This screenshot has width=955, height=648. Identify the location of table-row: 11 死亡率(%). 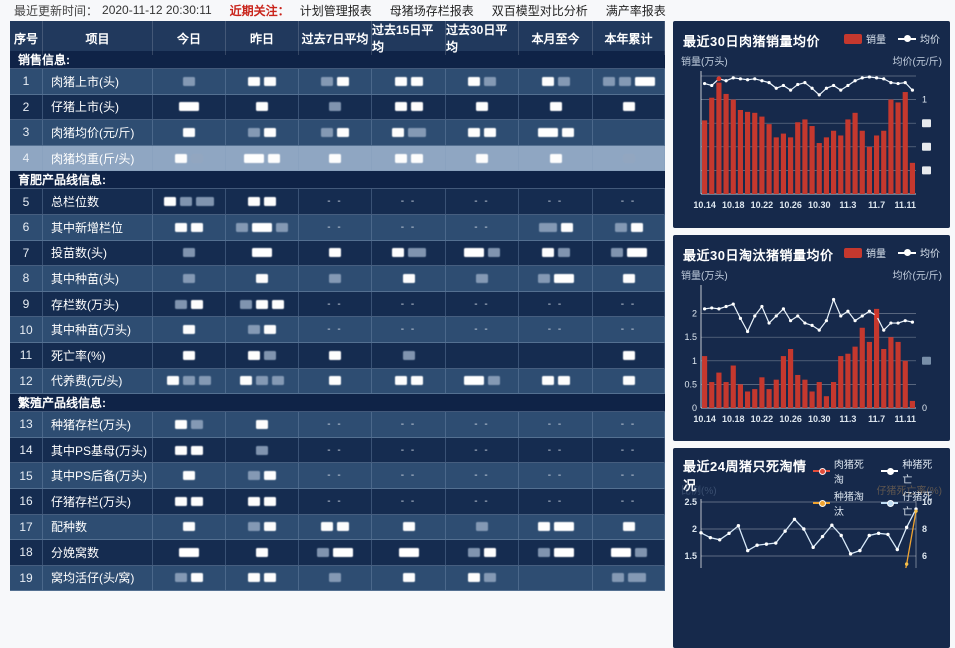
(337, 355).